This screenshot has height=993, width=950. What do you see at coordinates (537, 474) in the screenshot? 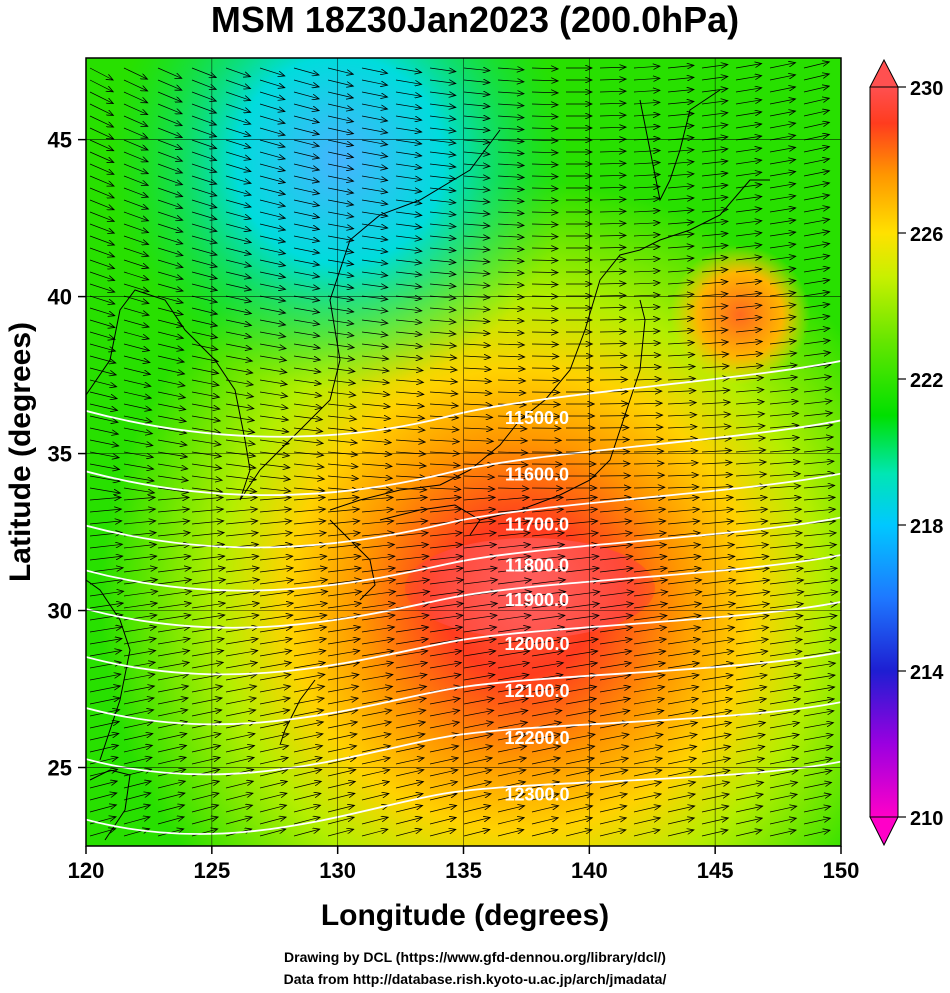
I see `contour-label: 11600.0` at bounding box center [537, 474].